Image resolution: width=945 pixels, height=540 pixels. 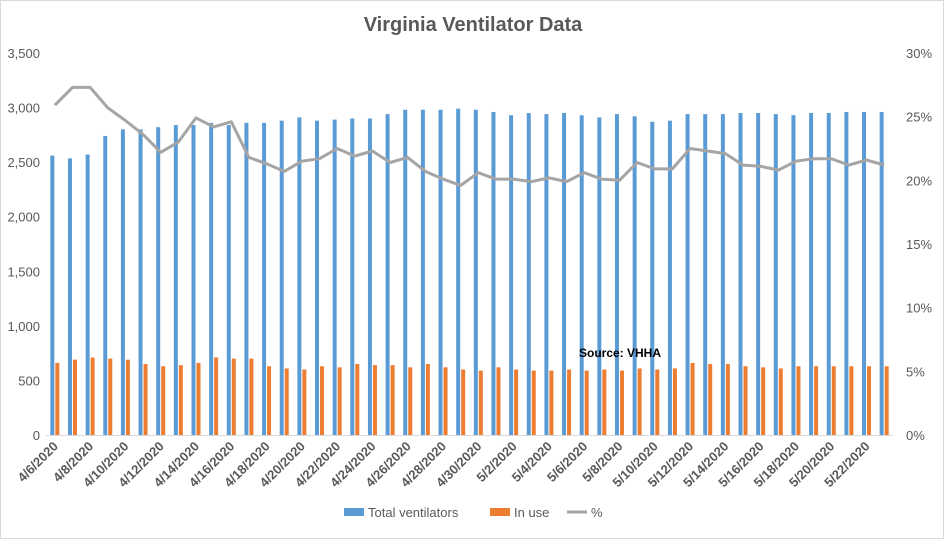 What do you see at coordinates (29, 380) in the screenshot?
I see `left-axis-tick-label: 500` at bounding box center [29, 380].